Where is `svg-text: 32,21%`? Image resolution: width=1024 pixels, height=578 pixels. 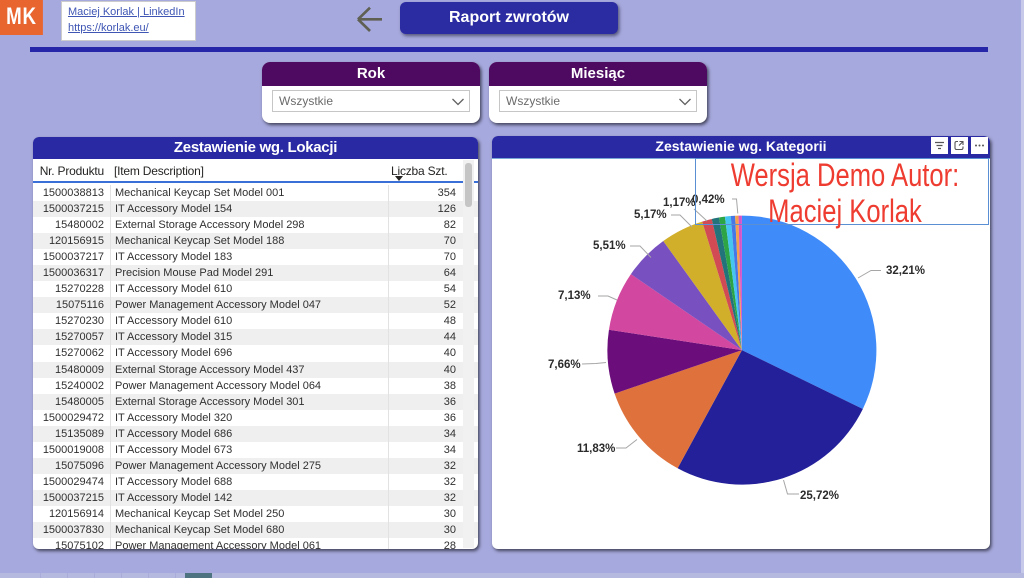 svg-text: 32,21% is located at coordinates (905, 271).